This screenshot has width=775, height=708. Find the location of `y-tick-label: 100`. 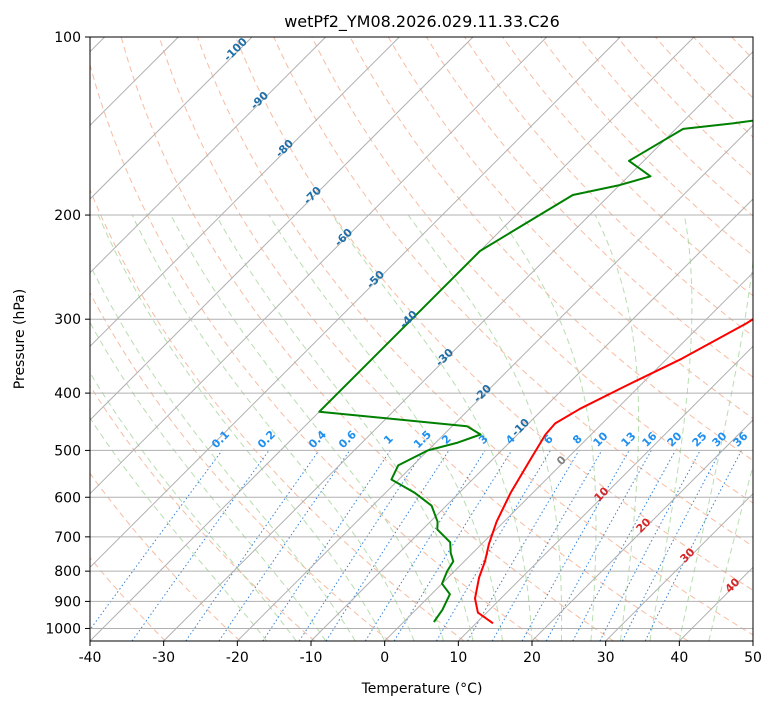

y-tick-label: 100 is located at coordinates (67, 38).